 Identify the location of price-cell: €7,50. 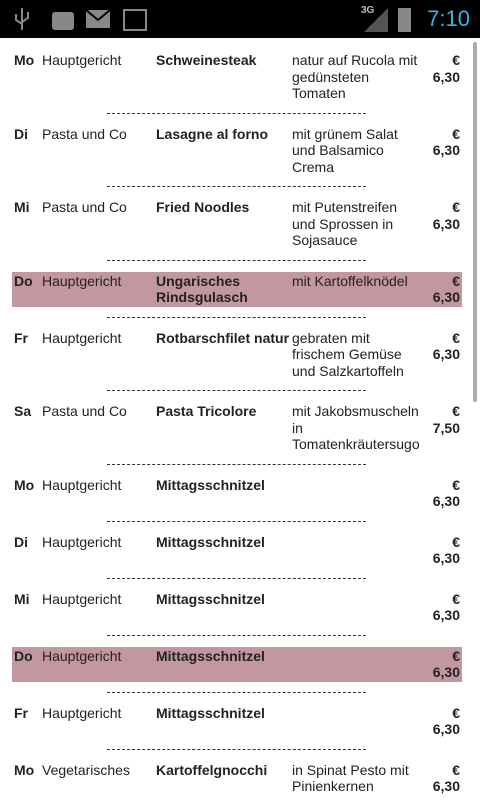
(441, 428).